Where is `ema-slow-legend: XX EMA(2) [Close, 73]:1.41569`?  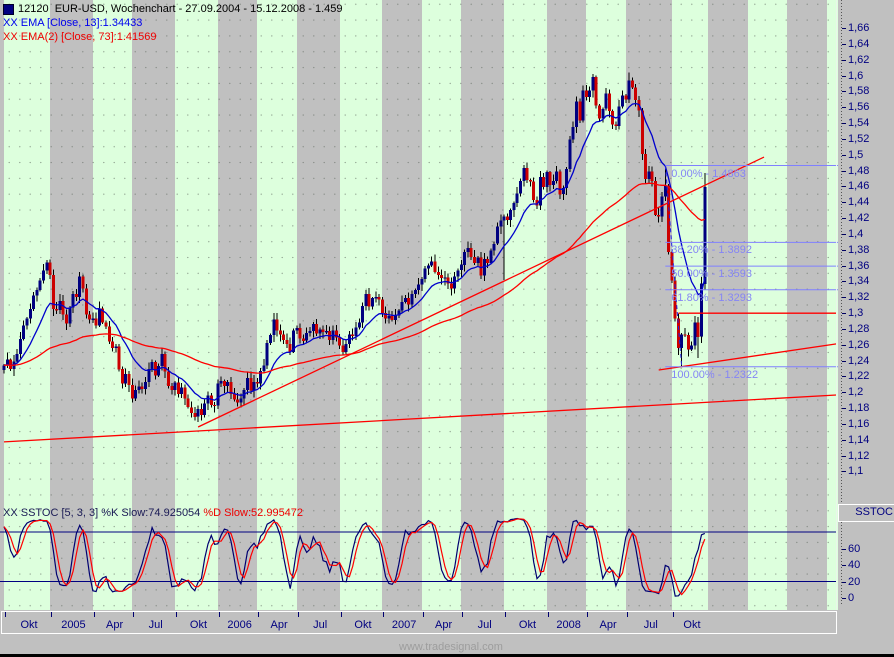
ema-slow-legend: XX EMA(2) [Close, 73]:1.41569 is located at coordinates (80, 37).